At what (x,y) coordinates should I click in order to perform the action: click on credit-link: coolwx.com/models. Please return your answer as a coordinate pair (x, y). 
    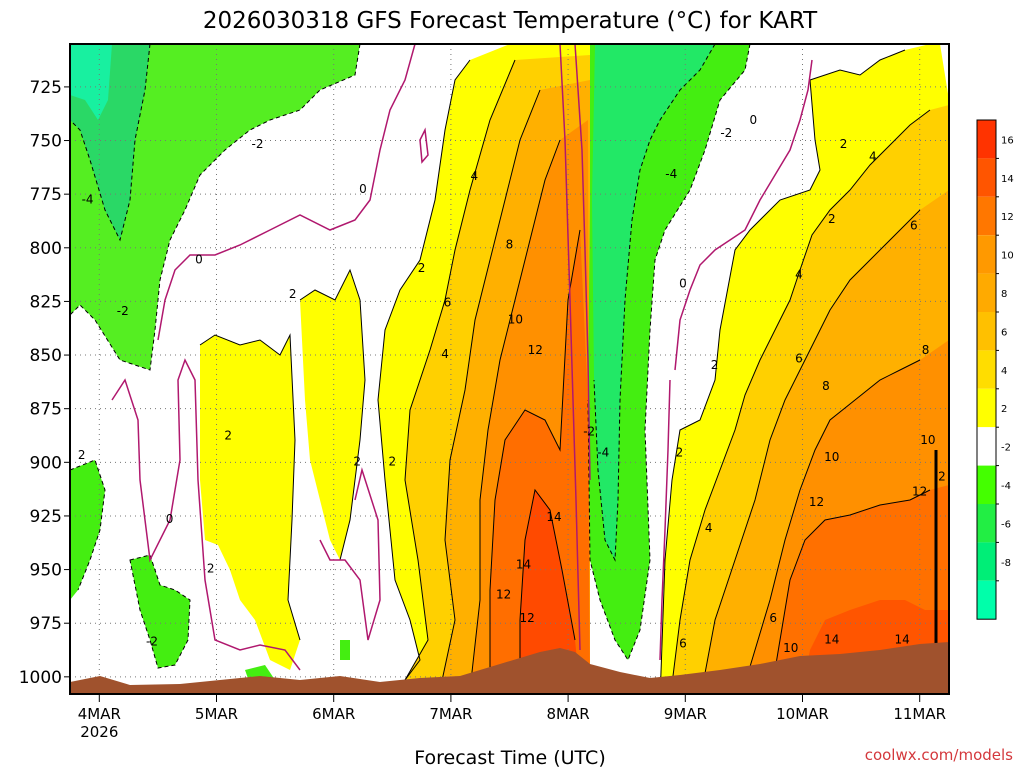
    Looking at the image, I should click on (939, 755).